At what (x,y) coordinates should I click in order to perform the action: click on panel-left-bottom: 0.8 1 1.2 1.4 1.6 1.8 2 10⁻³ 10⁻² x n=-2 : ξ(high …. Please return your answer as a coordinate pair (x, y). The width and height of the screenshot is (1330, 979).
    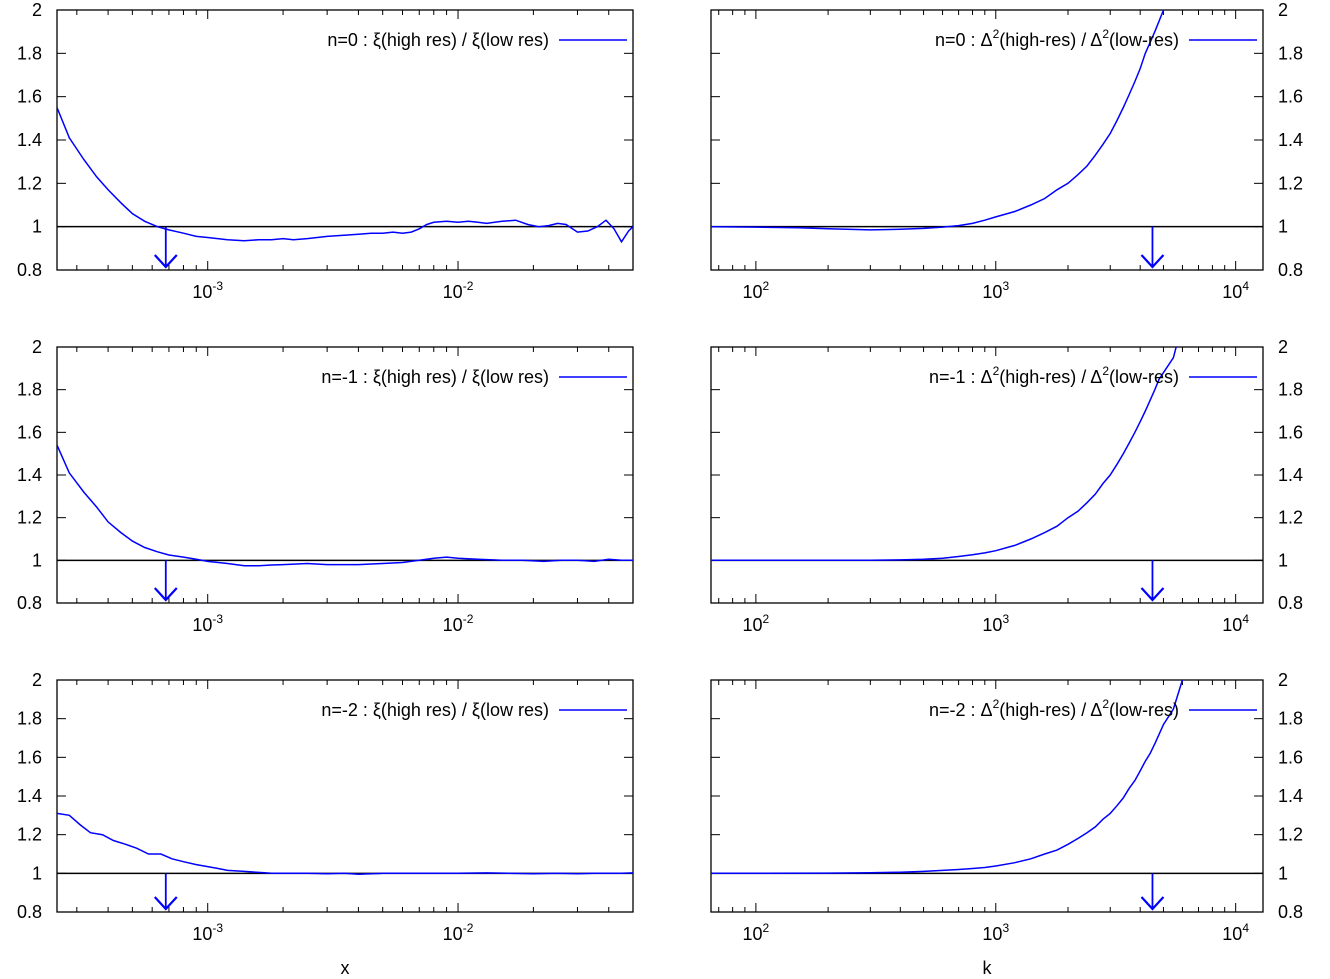
    Looking at the image, I should click on (325, 824).